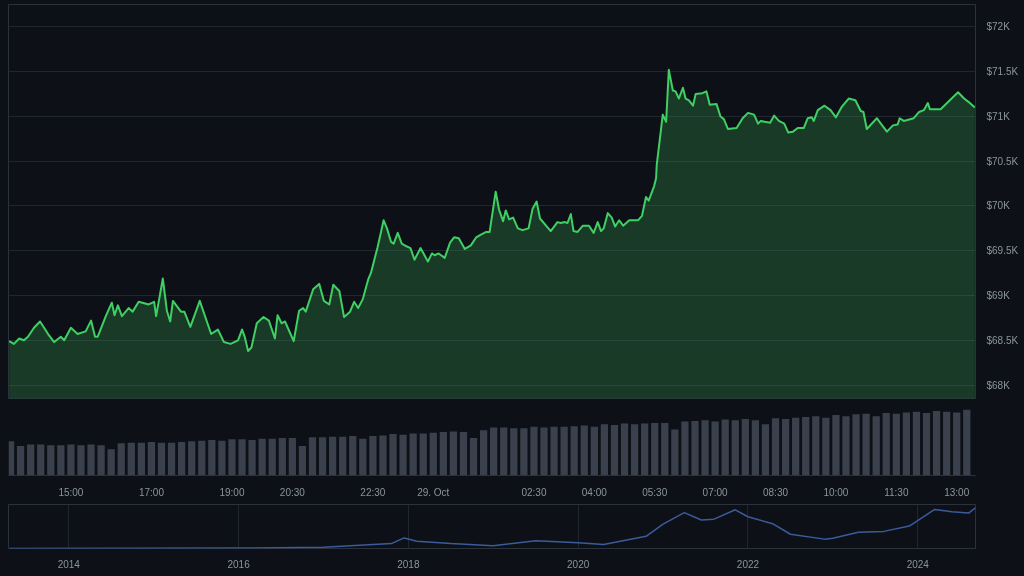  I want to click on x-tick-label: 08:30, so click(776, 492).